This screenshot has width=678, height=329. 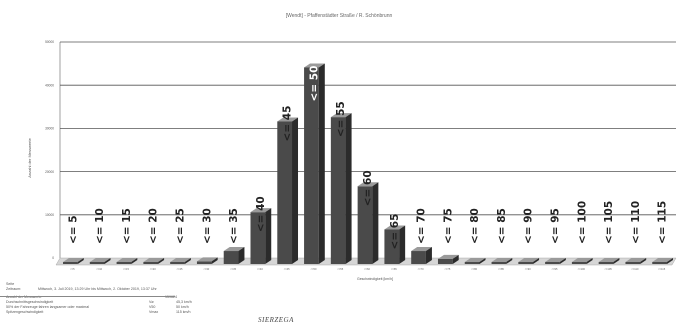 I want to click on overlay-label: <= 75, so click(x=448, y=226).